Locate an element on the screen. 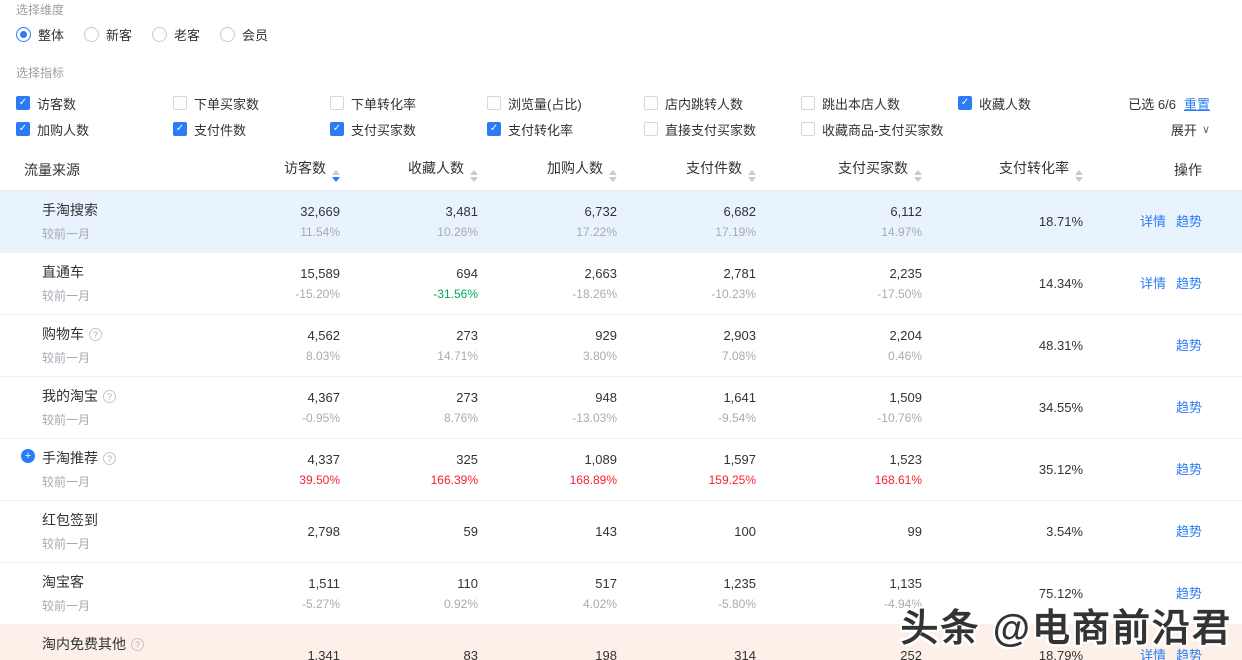 The width and height of the screenshot is (1242, 660). metric-change: -31.56% is located at coordinates (455, 293).